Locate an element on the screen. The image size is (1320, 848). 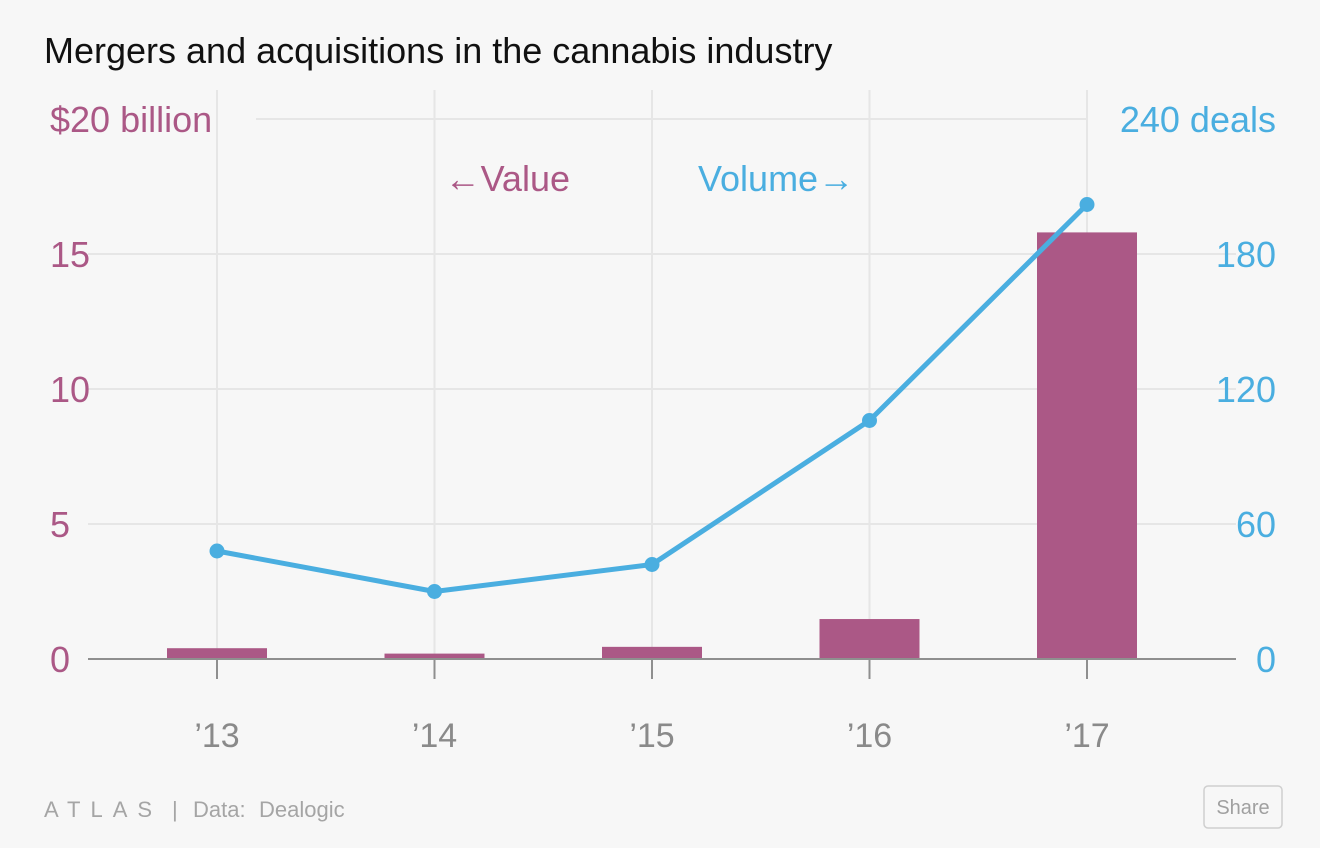
left-axis-label: 10 is located at coordinates (70, 389).